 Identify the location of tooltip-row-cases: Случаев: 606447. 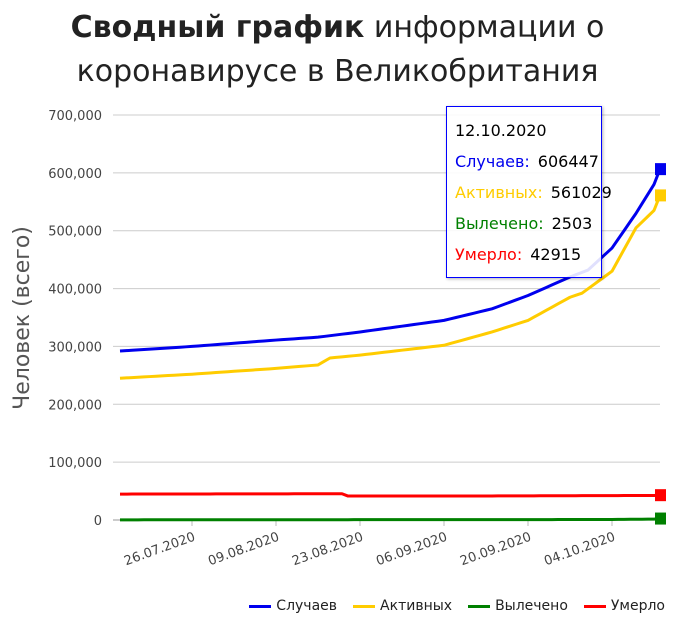
(527, 161).